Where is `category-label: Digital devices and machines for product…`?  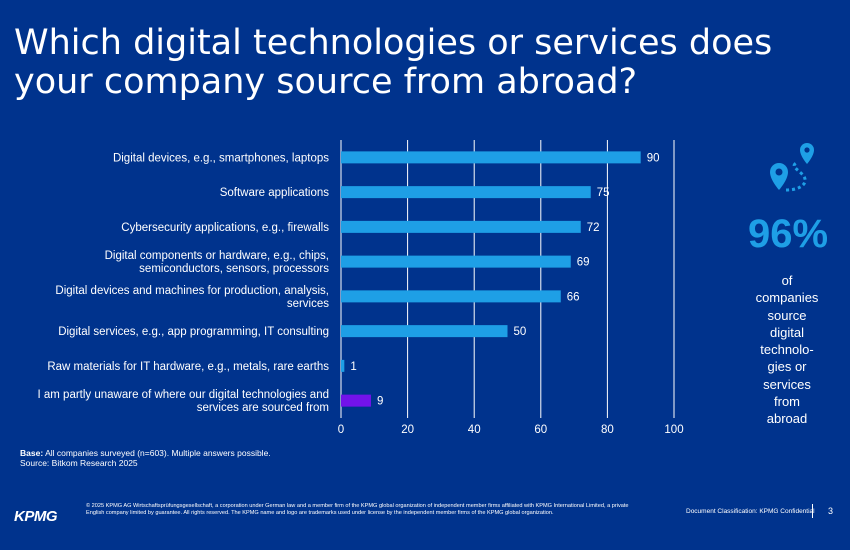 category-label: Digital devices and machines for product… is located at coordinates (192, 297).